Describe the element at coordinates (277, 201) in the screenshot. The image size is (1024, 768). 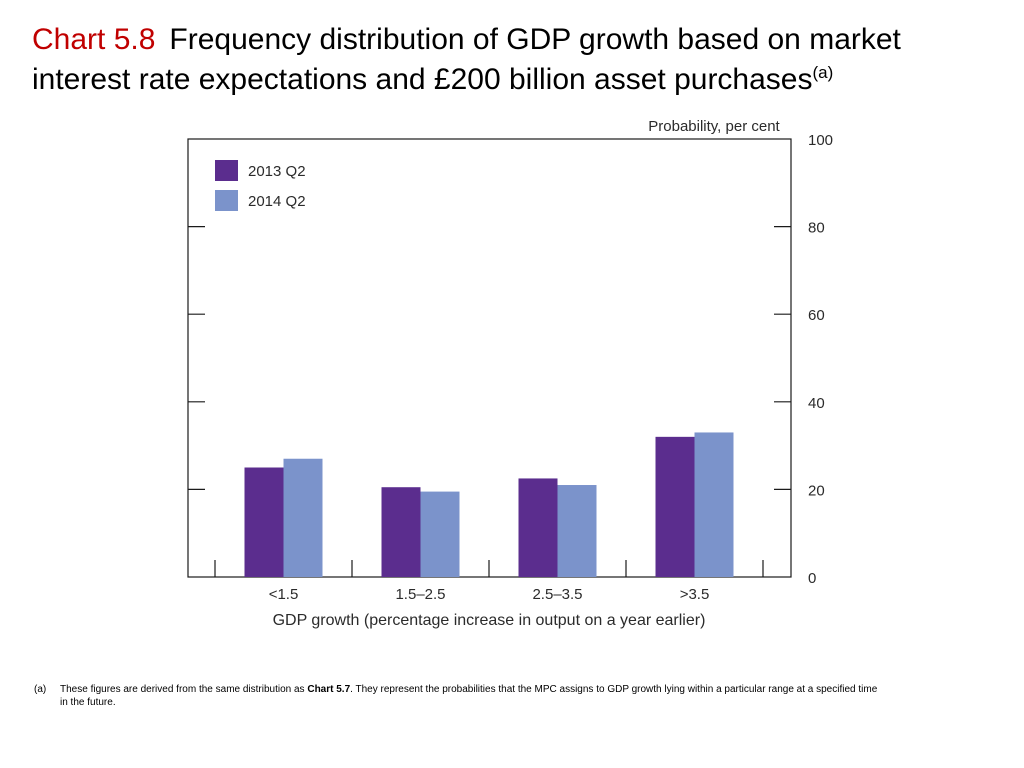
I see `legend-label: 2014 Q2` at that location.